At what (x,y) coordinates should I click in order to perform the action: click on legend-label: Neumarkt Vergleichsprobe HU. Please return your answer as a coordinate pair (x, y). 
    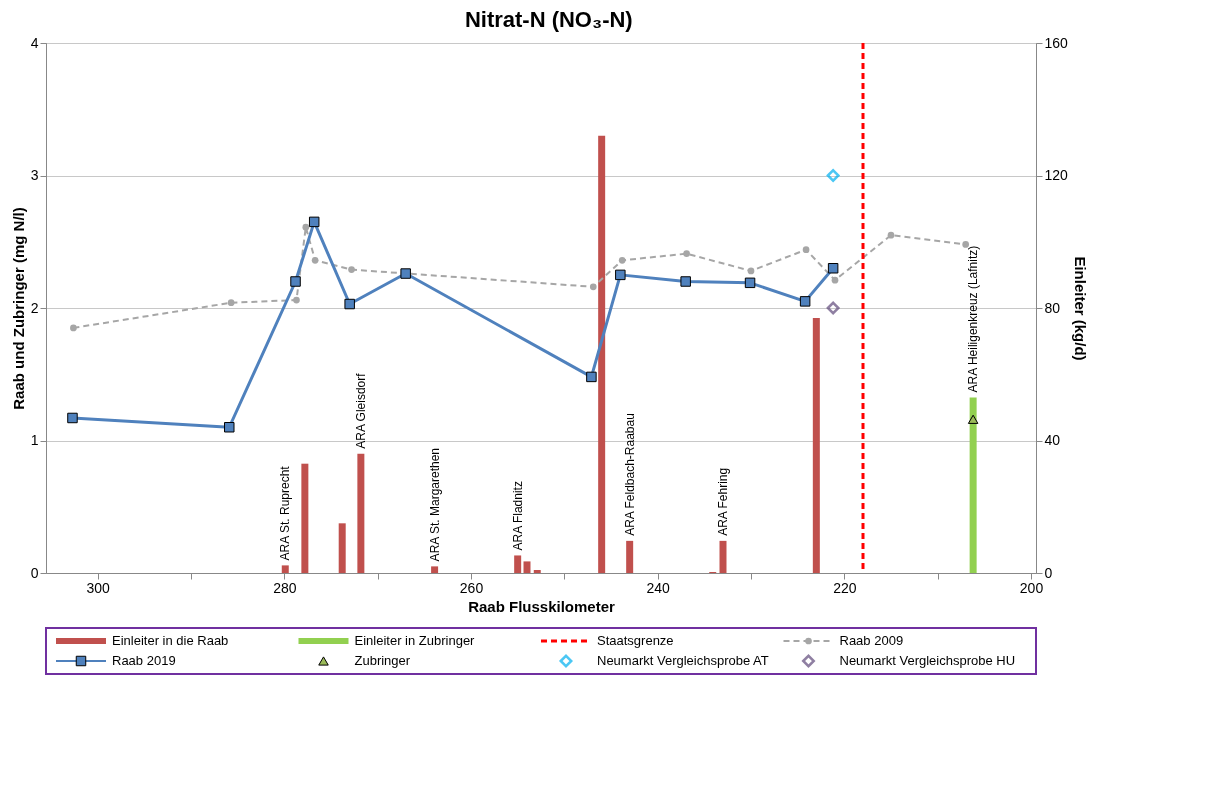
    Looking at the image, I should click on (927, 660).